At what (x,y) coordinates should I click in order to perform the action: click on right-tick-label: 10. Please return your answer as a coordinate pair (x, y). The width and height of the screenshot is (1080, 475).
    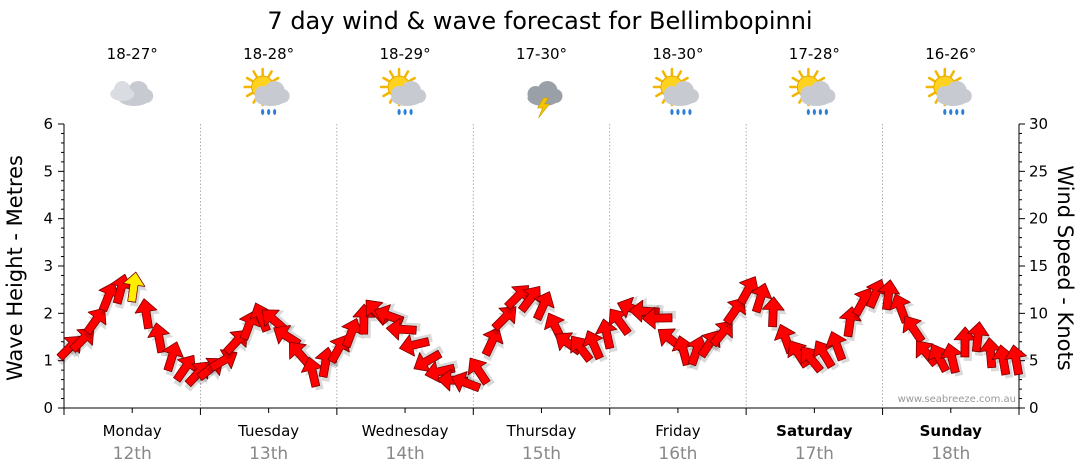
    Looking at the image, I should click on (1038, 313).